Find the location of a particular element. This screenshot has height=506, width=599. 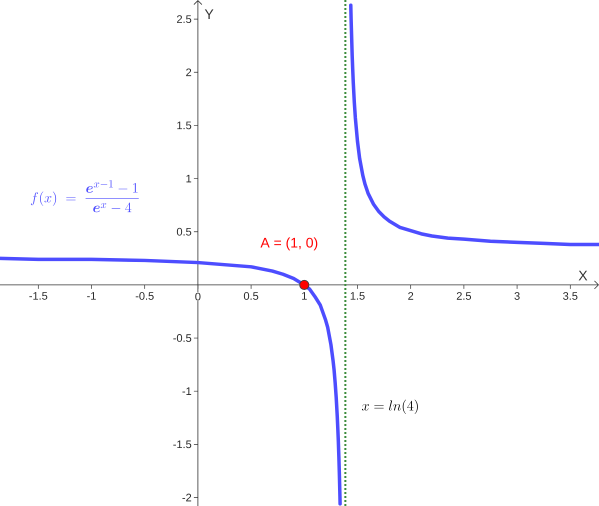

y-tick-label: -1.5 is located at coordinates (182, 444).